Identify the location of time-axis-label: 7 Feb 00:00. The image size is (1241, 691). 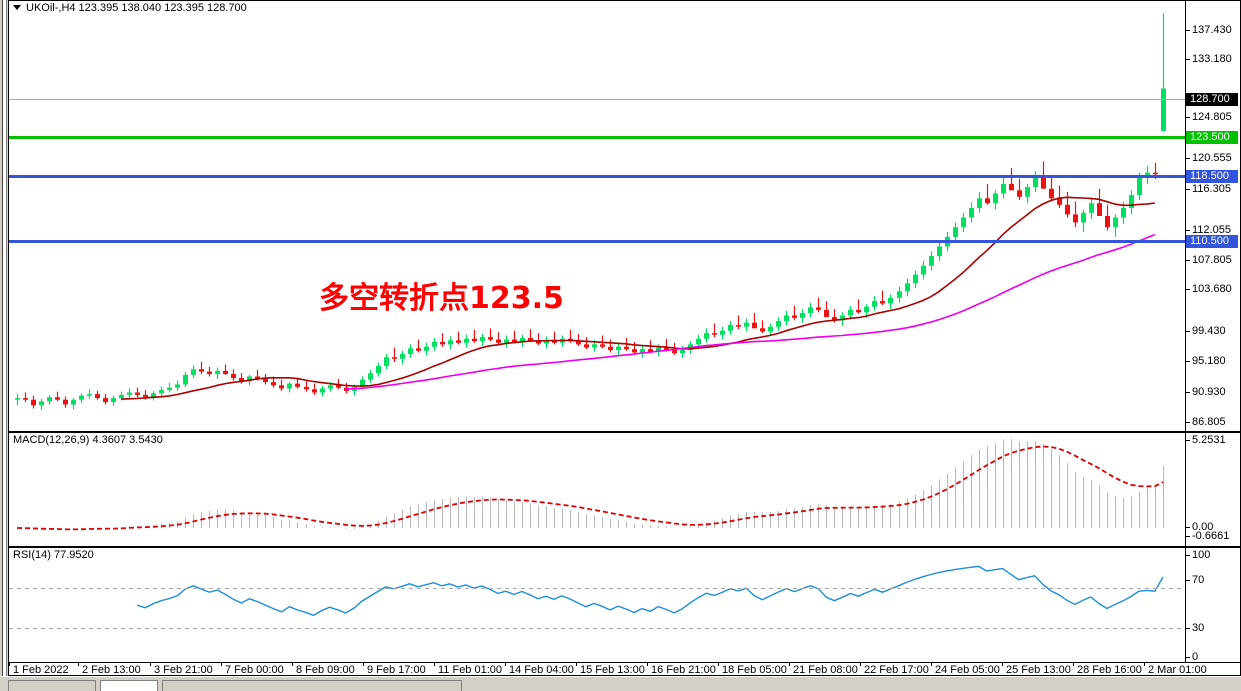
(254, 670).